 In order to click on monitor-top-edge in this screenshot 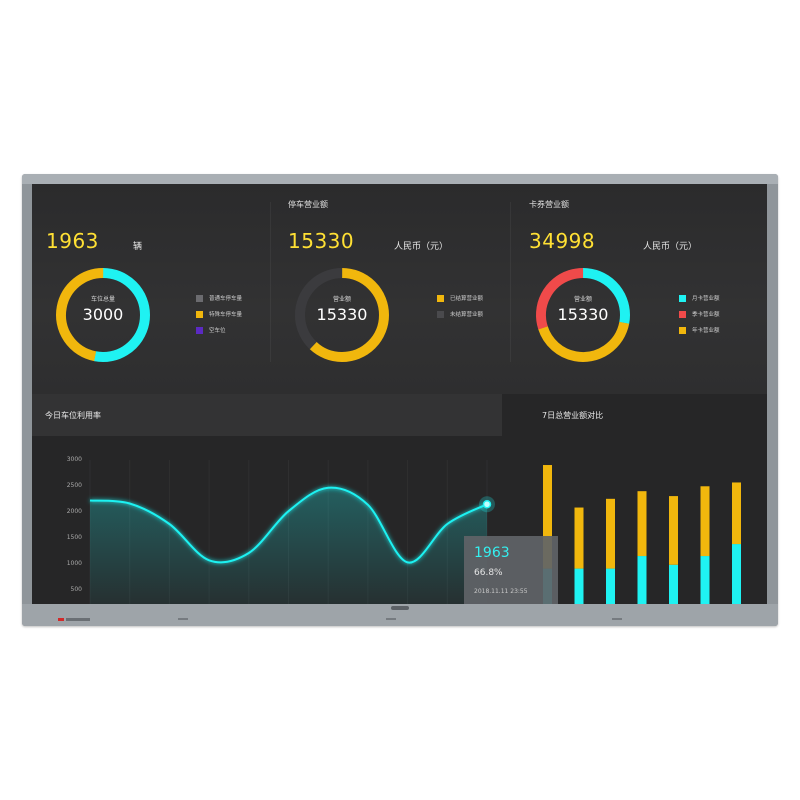, I will do `click(400, 179)`.